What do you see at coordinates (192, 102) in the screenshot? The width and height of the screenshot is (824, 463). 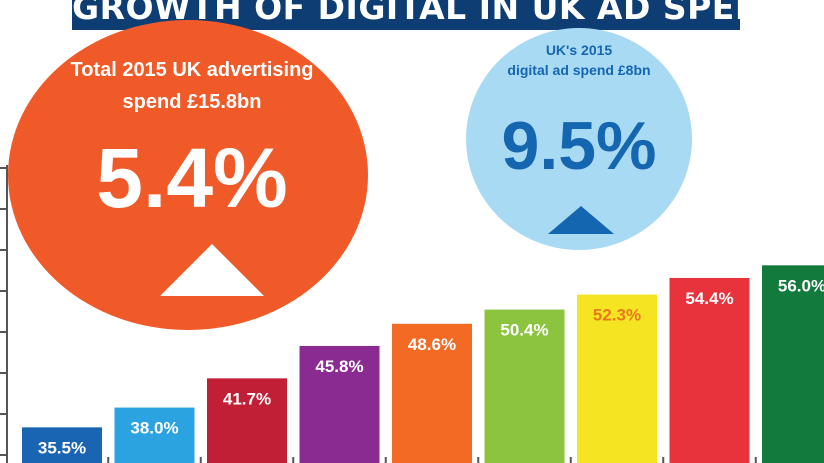 I see `total-spend-caption-line2: spend £15.8bn` at bounding box center [192, 102].